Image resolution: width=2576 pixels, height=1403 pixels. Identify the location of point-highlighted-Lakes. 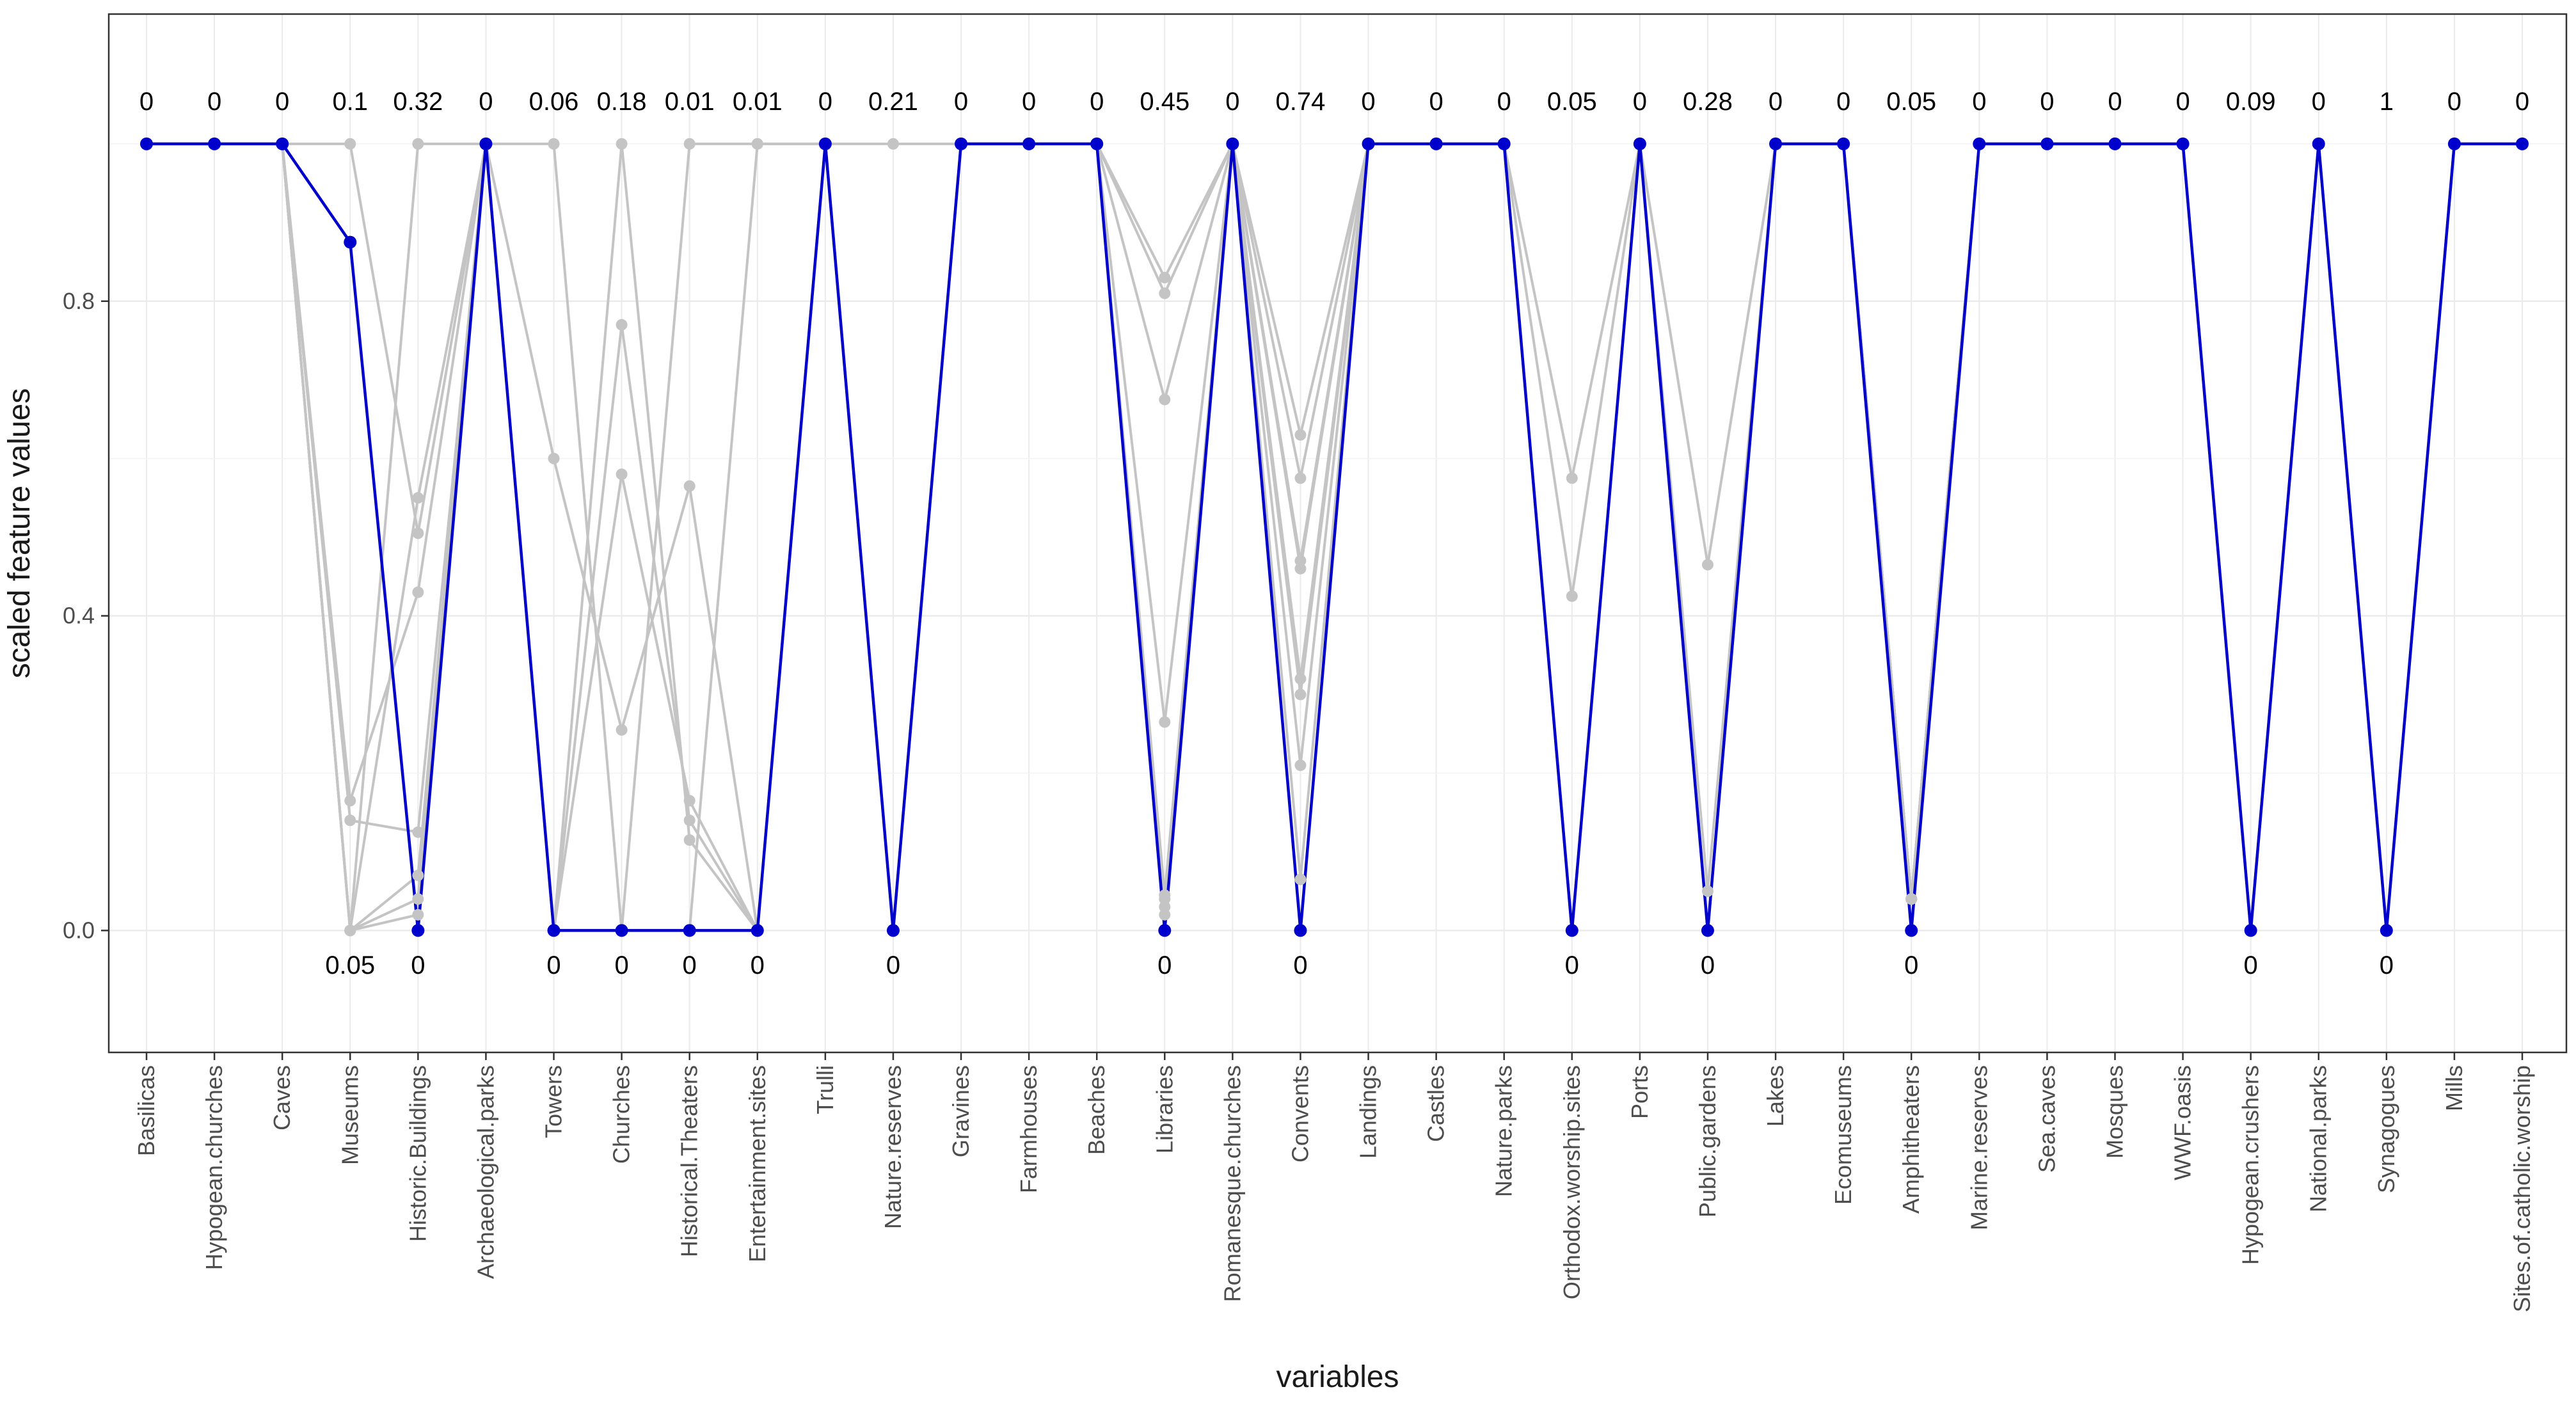
(1776, 144).